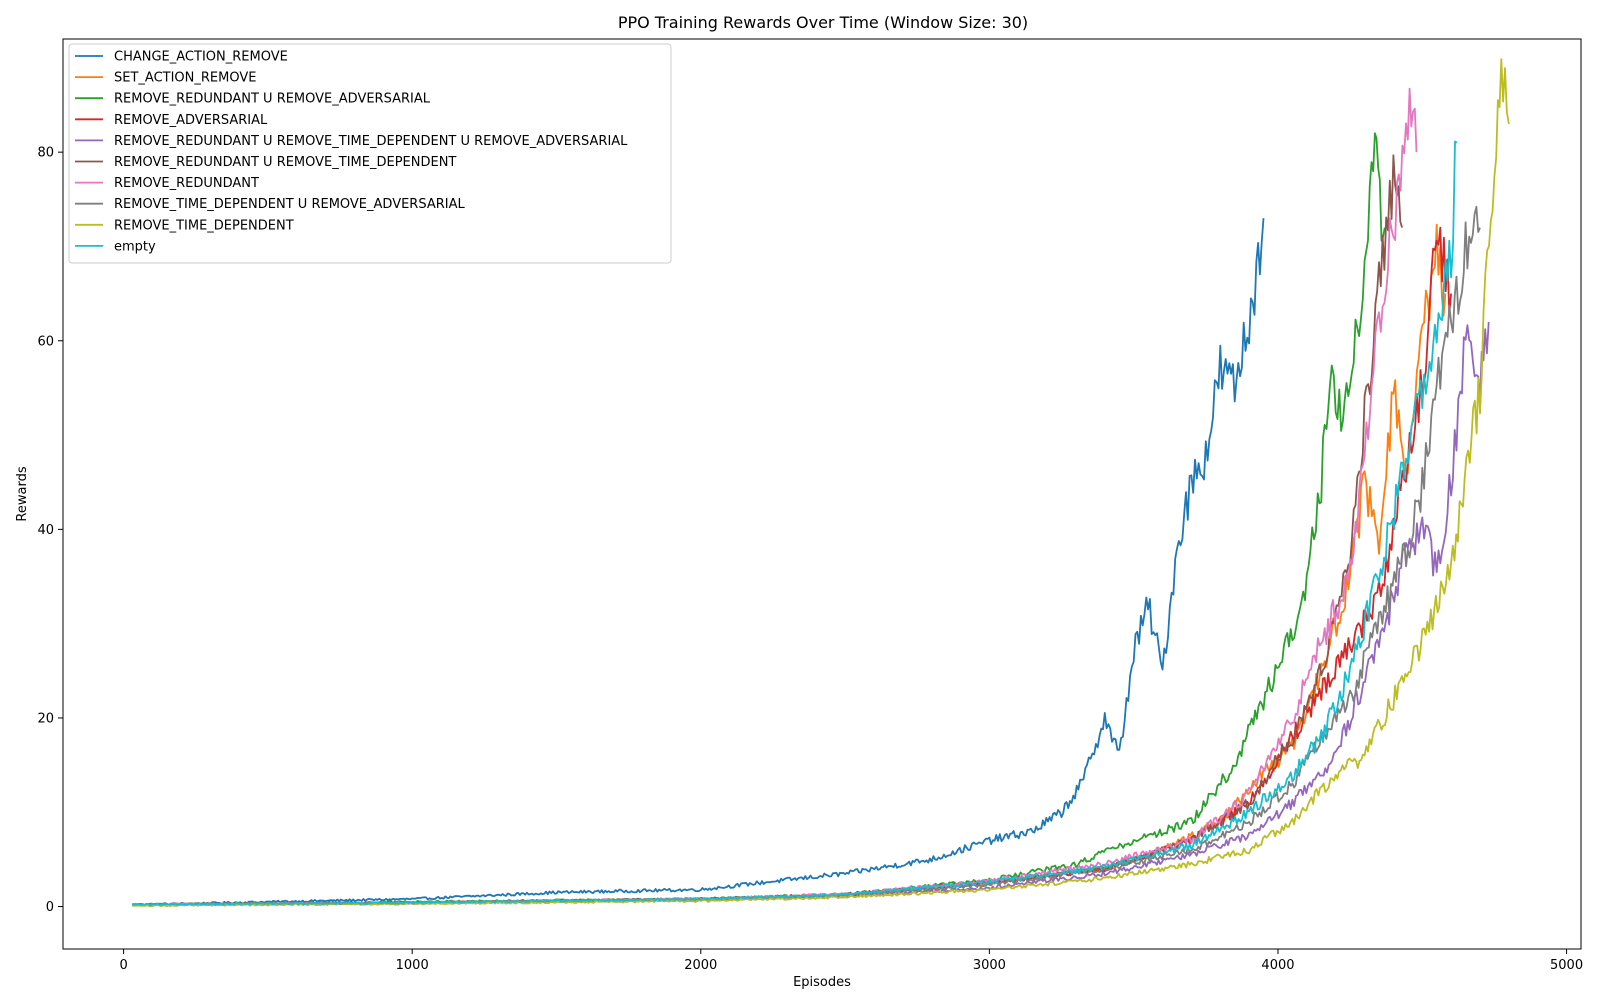 This screenshot has height=1000, width=1600. Describe the element at coordinates (45, 153) in the screenshot. I see `y-tick-label: 80` at that location.